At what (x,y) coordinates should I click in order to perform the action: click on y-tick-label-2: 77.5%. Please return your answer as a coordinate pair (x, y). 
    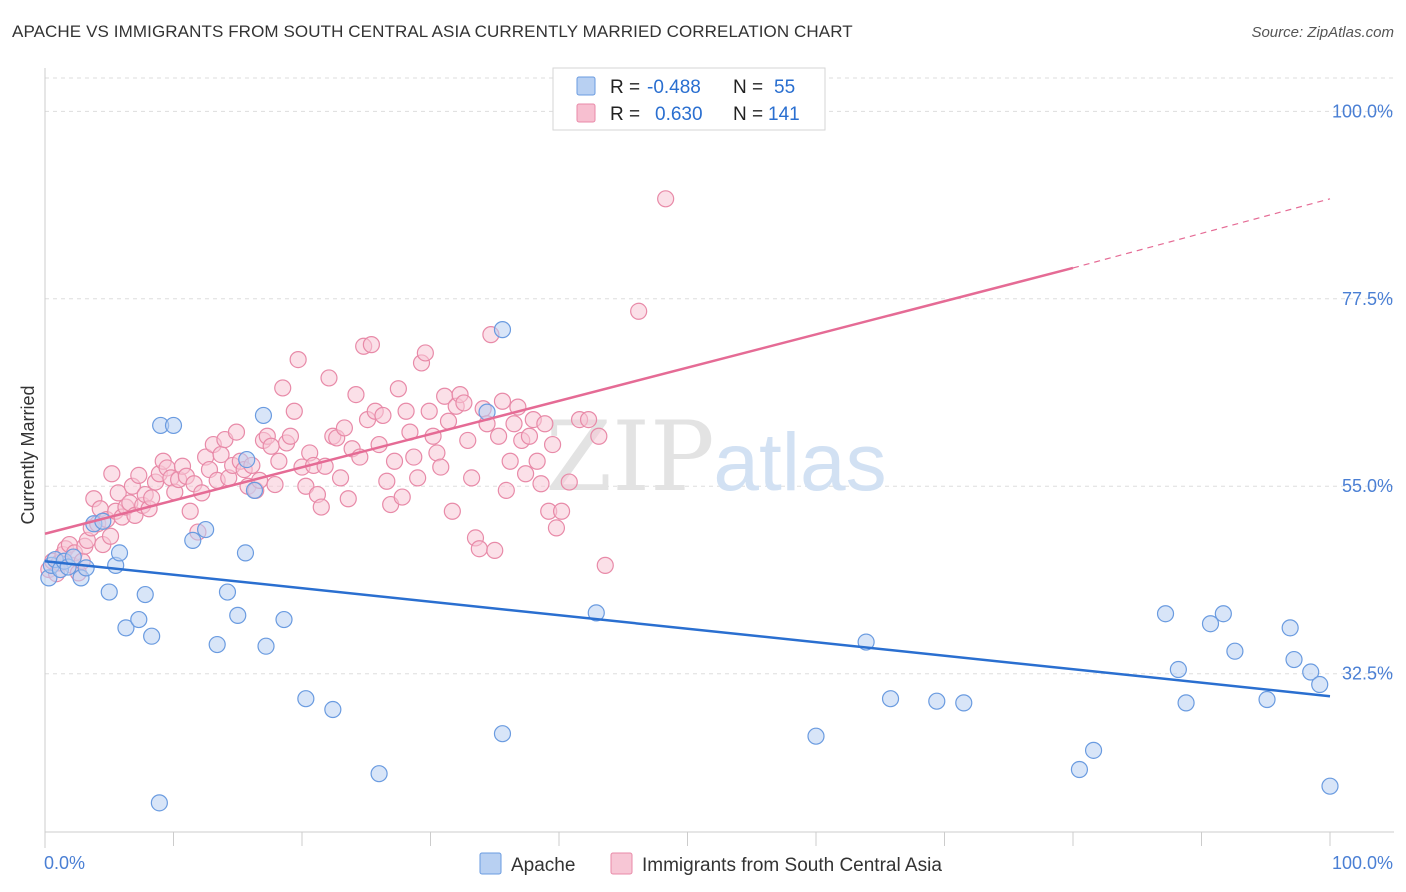
    Looking at the image, I should click on (1367, 299).